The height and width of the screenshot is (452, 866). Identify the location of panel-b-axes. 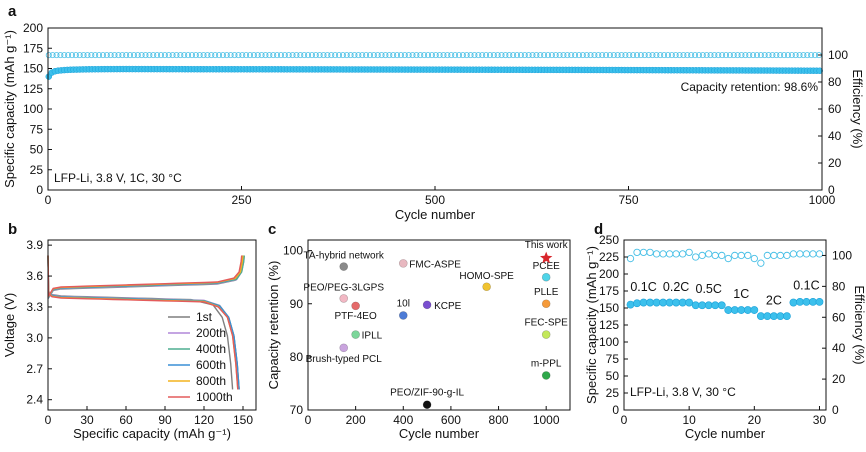
(152, 325).